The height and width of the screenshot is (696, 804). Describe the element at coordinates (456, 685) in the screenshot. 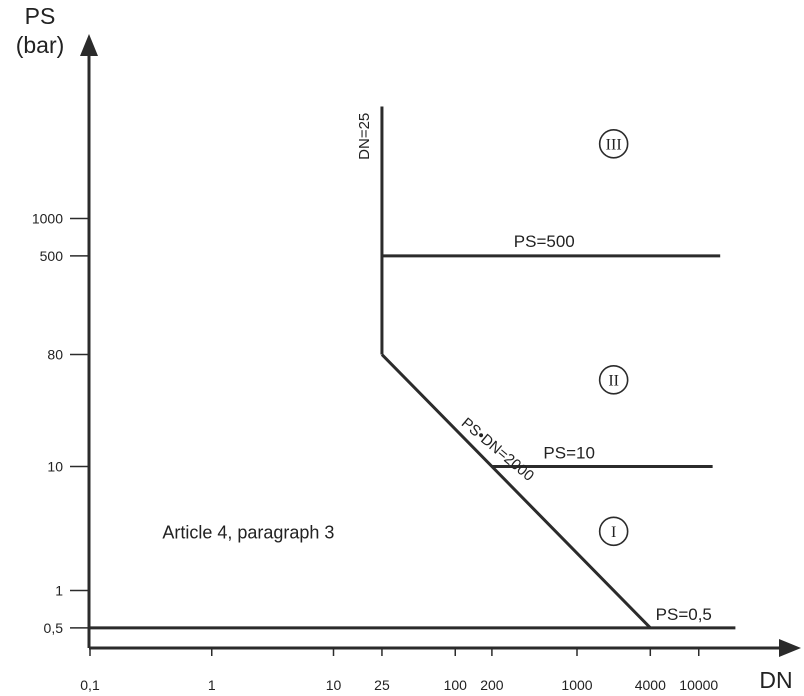

I see `x-tick-label: 100` at that location.